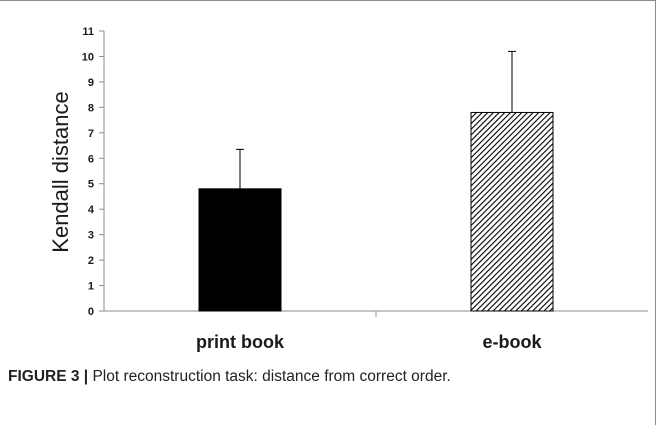 This screenshot has width=657, height=425. What do you see at coordinates (48, 376) in the screenshot?
I see `figure-label: FIGURE 3 |` at bounding box center [48, 376].